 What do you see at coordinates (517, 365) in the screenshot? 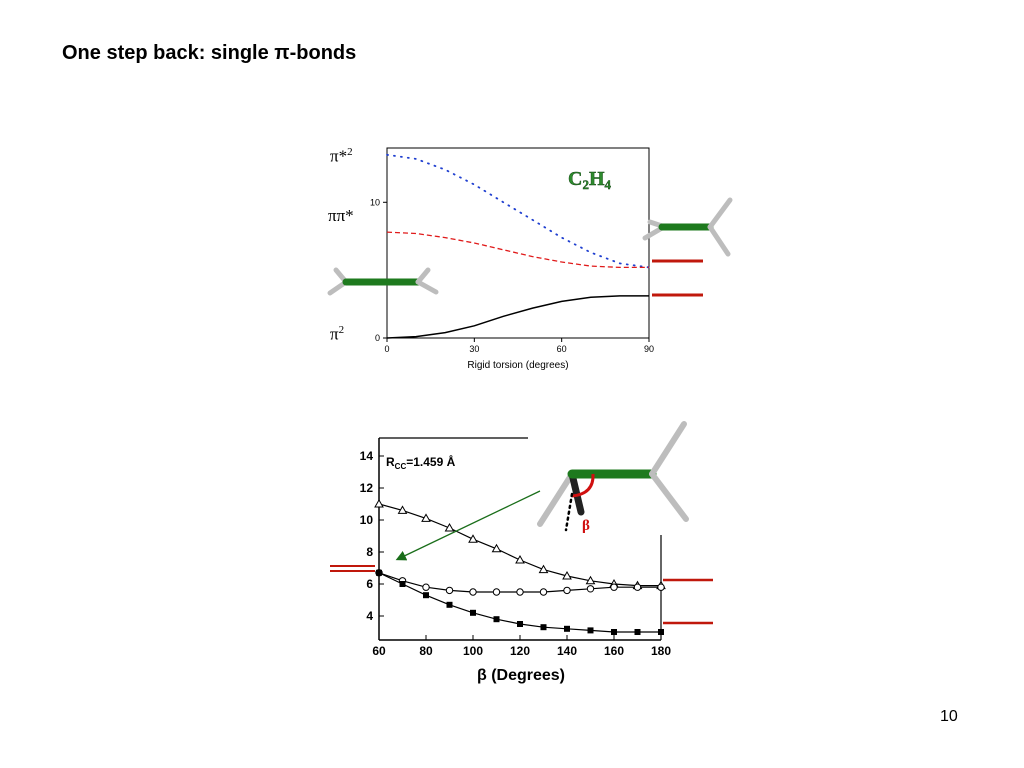
I see `top-plot-xlabel: Rigid torsion (degrees)` at bounding box center [517, 365].